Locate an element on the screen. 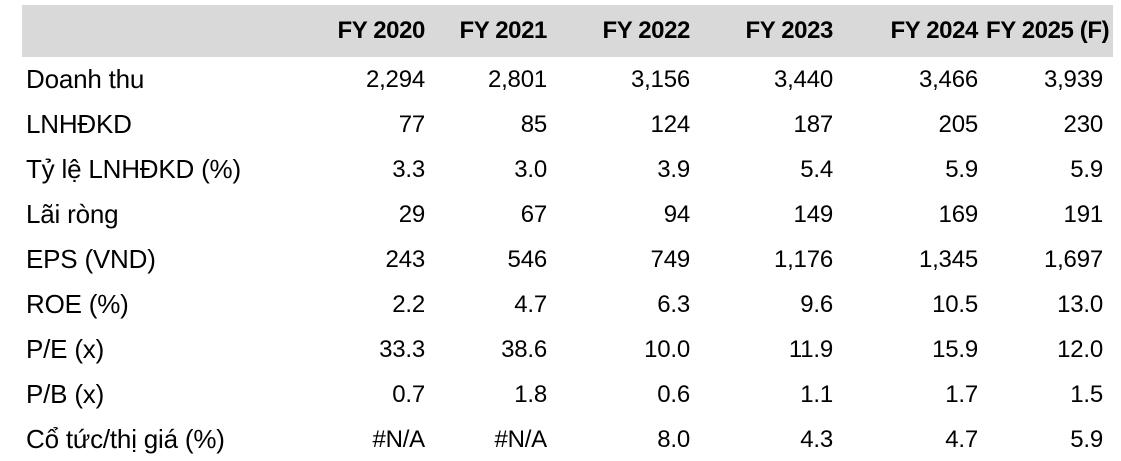 The width and height of the screenshot is (1121, 461). table-row: P/E (x) 33.3 38.6 10.0 11.9 15.9 12.0 is located at coordinates (567, 349).